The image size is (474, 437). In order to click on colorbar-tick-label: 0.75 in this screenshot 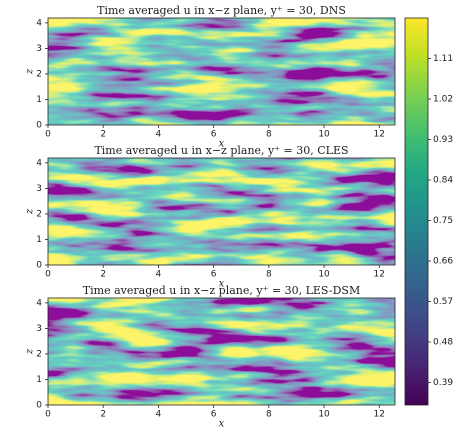, I will do `click(443, 221)`.